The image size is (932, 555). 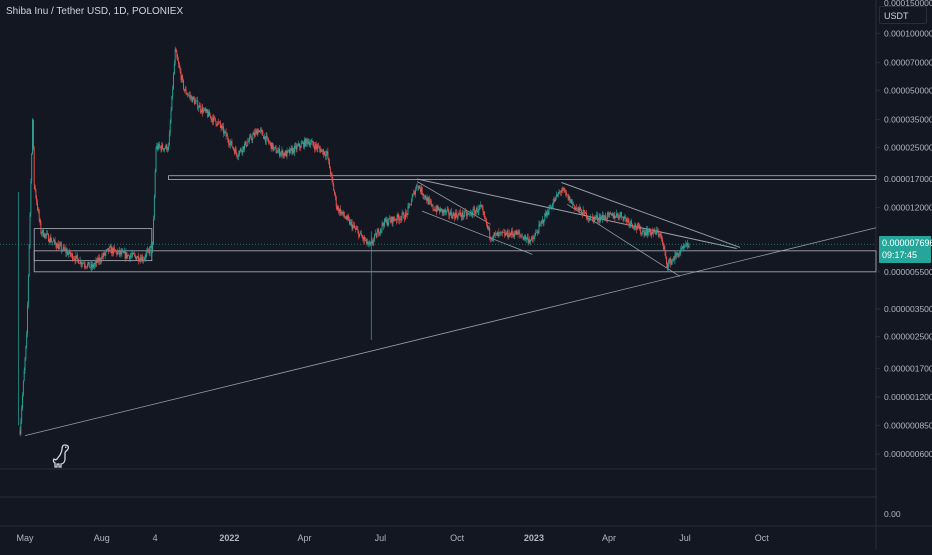 What do you see at coordinates (155, 538) in the screenshot?
I see `time-tick-label: 4` at bounding box center [155, 538].